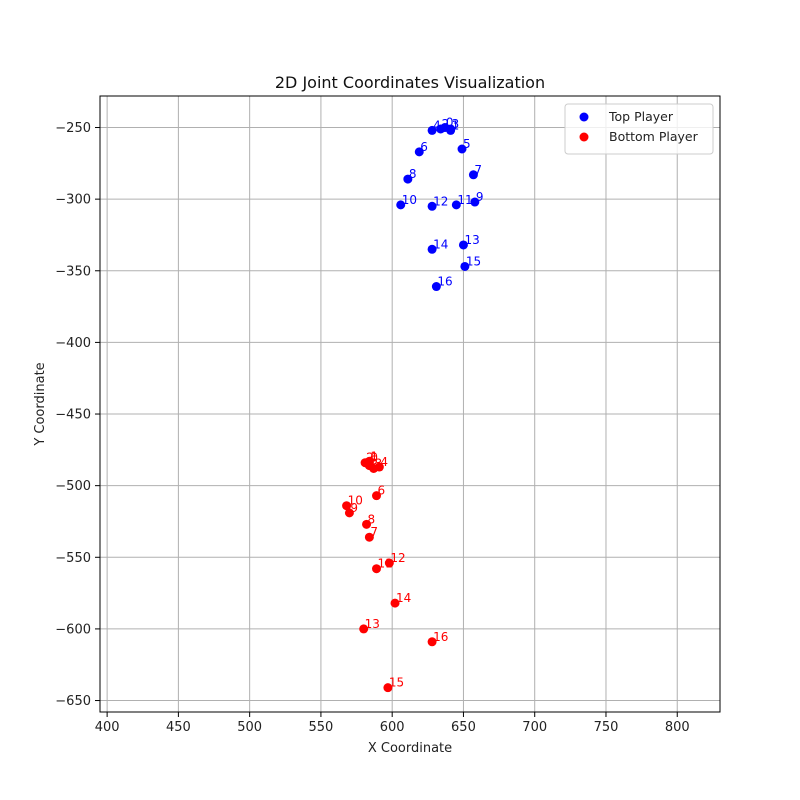 The width and height of the screenshot is (800, 800). What do you see at coordinates (107, 727) in the screenshot?
I see `x-tick-label: 400` at bounding box center [107, 727].